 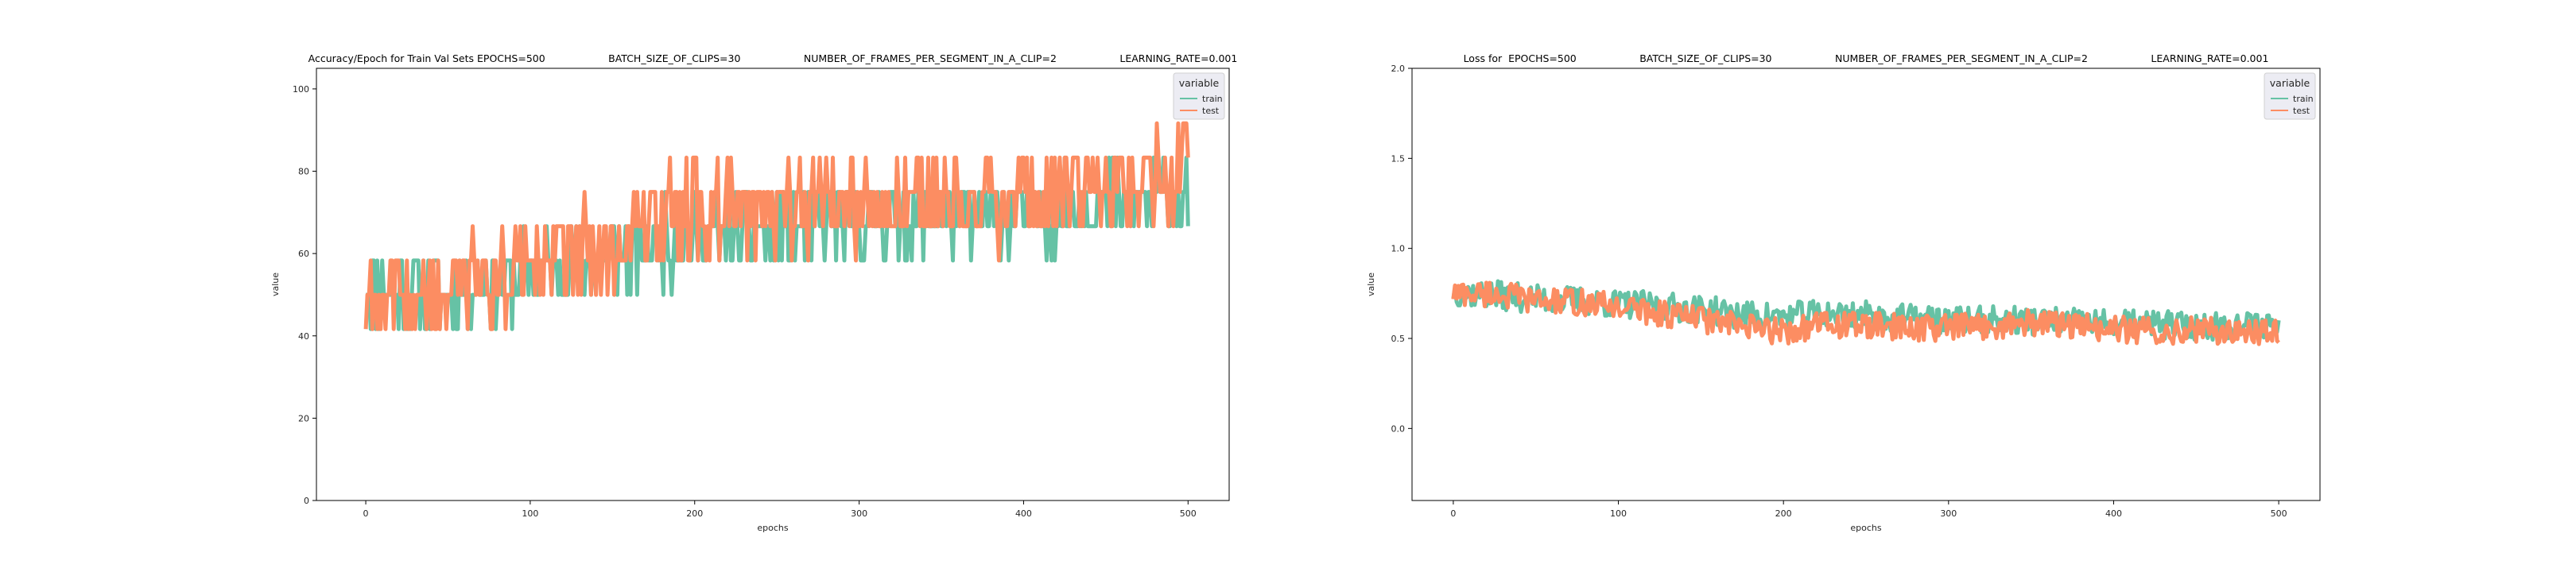 I want to click on y-tick-label: 40, so click(x=303, y=336).